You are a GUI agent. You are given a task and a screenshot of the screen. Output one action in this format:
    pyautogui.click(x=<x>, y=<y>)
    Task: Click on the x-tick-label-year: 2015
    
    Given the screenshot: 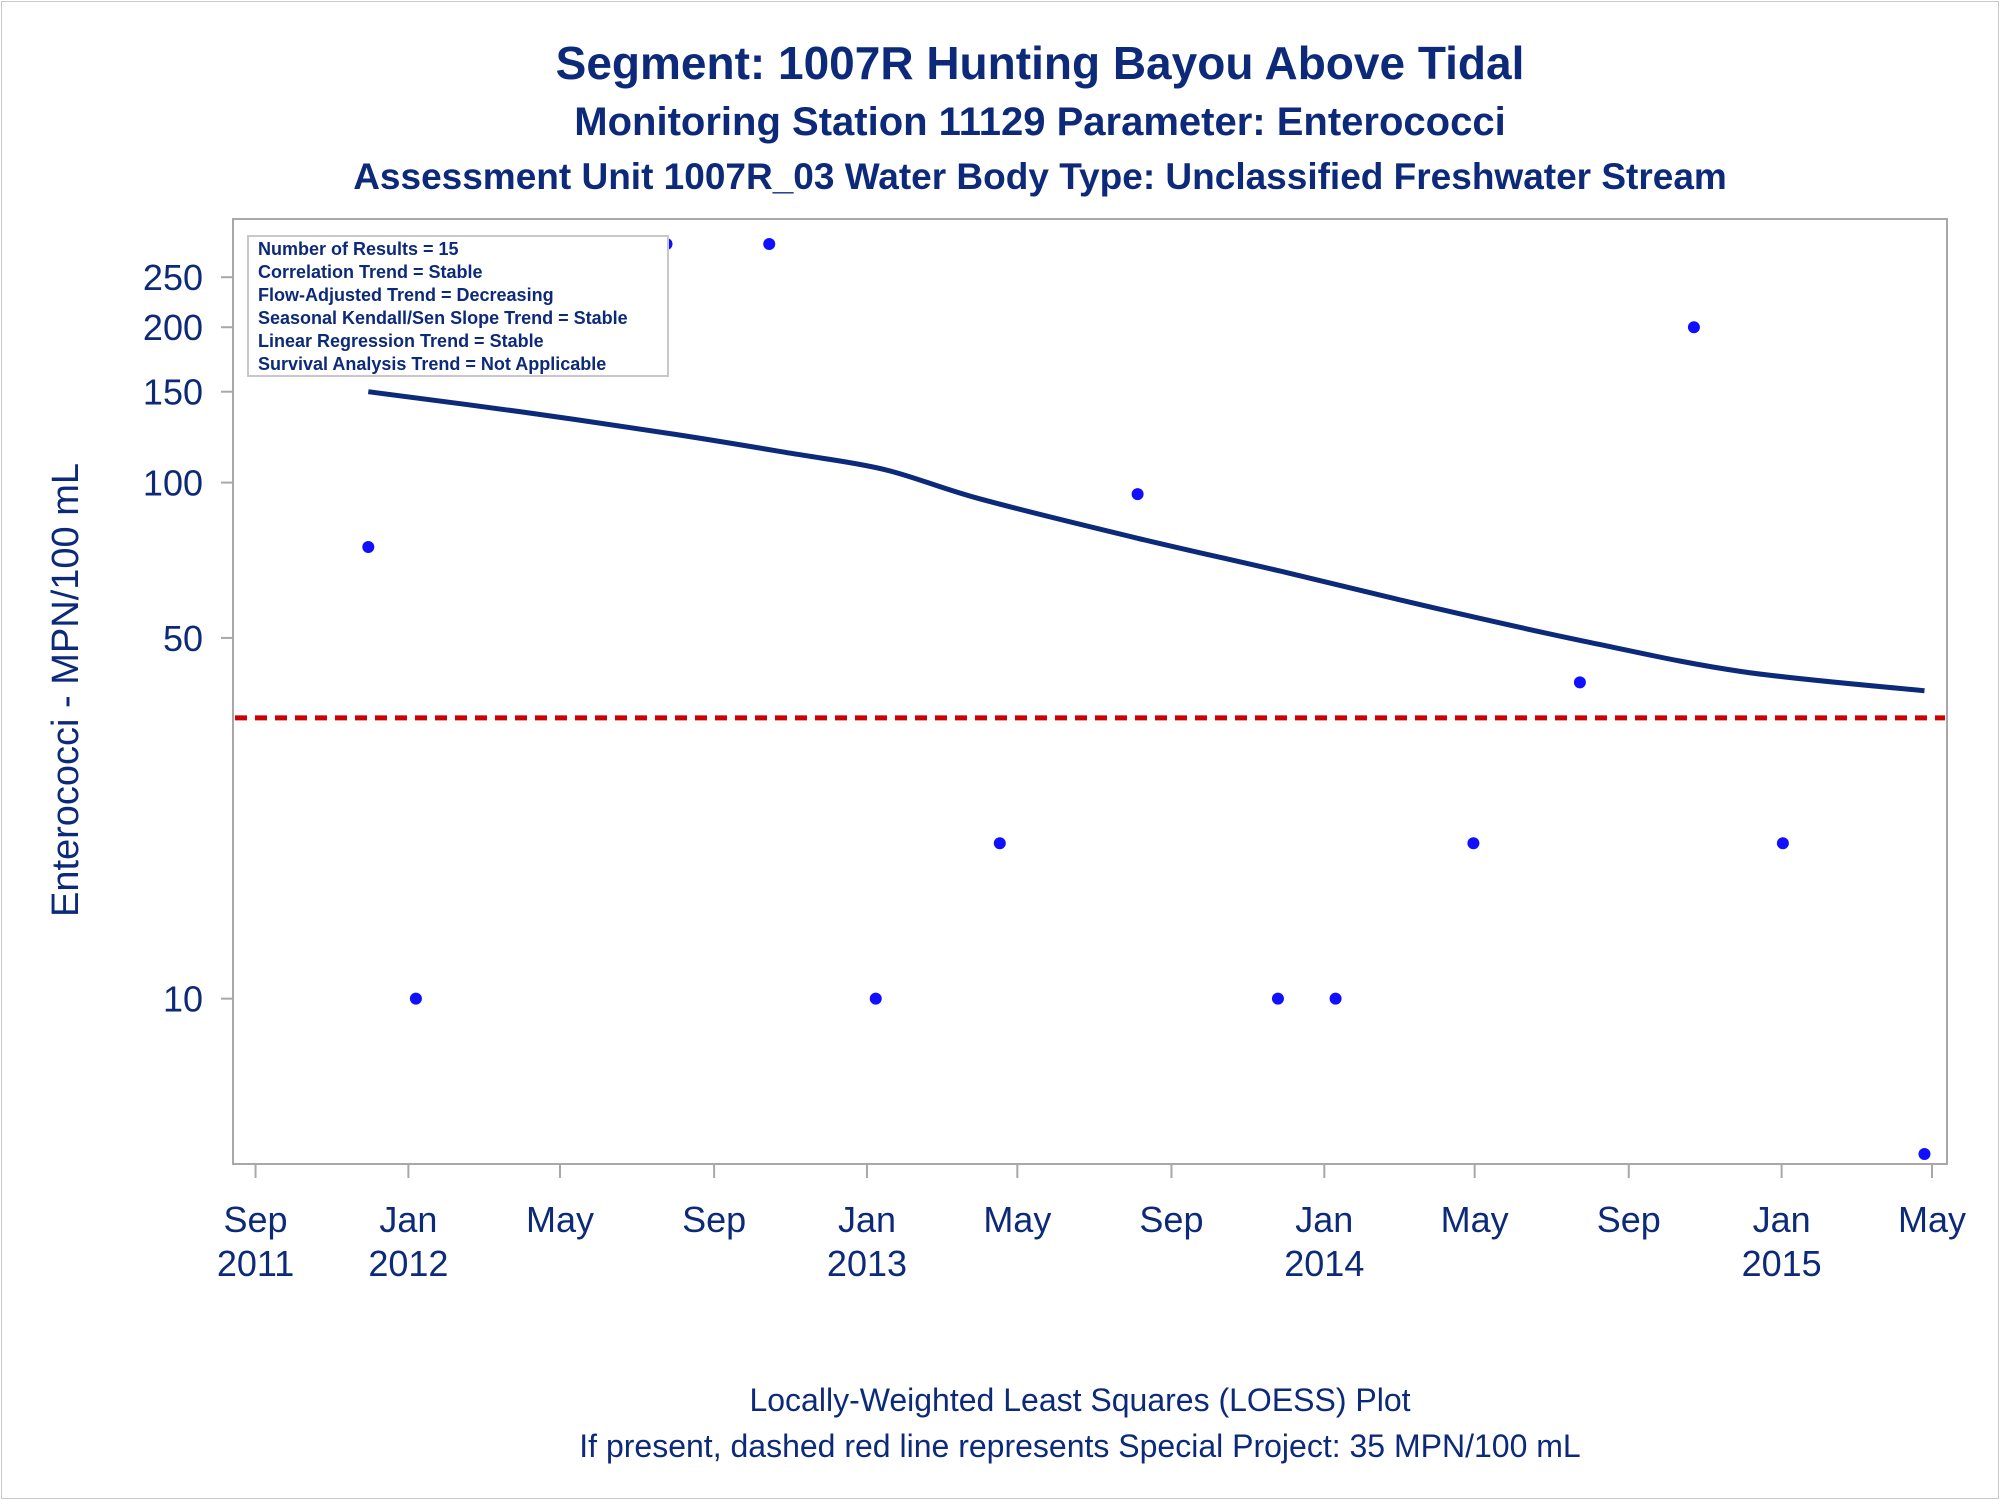 What is the action you would take?
    pyautogui.click(x=1782, y=1263)
    